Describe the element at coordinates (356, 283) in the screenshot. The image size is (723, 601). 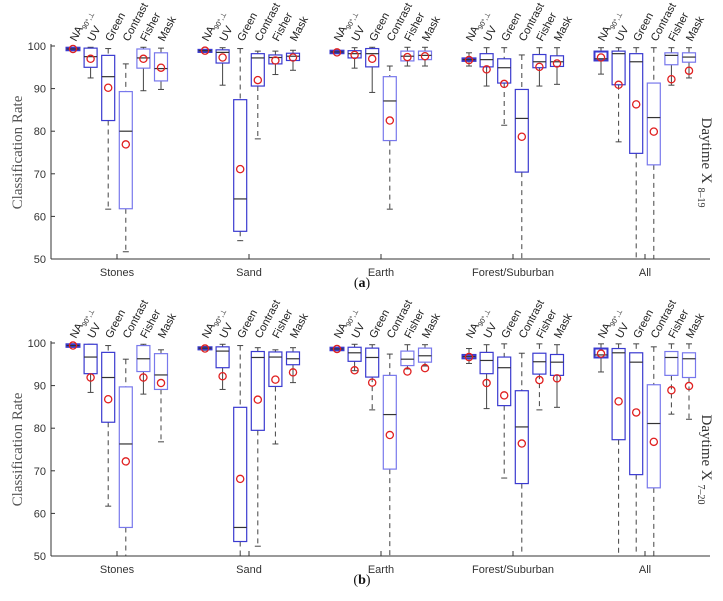
I see `panel-label-open: (` at that location.